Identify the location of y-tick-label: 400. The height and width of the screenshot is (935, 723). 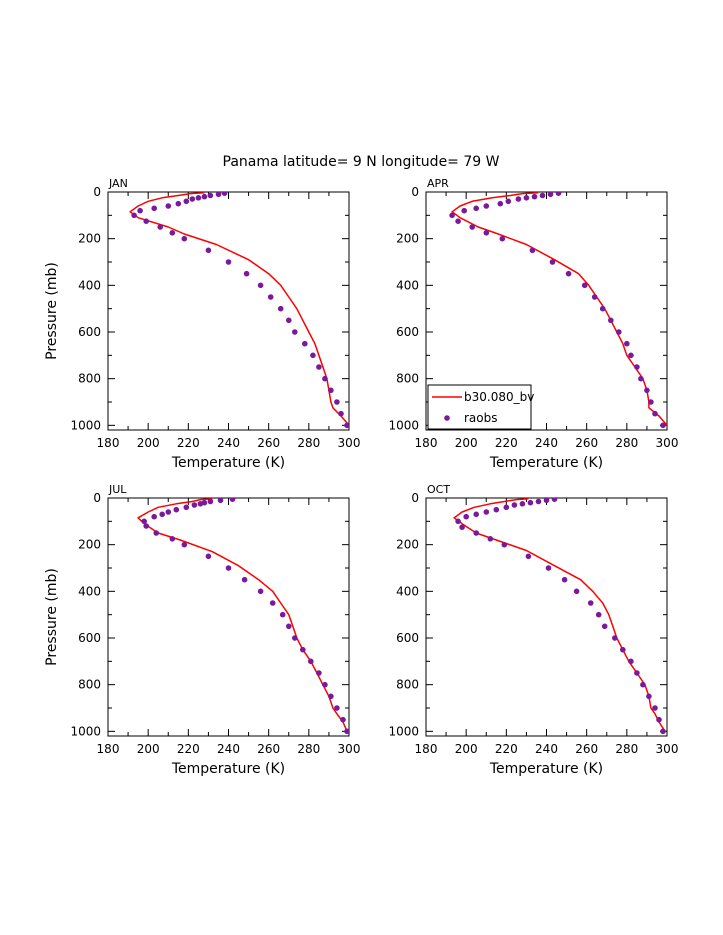
(407, 285).